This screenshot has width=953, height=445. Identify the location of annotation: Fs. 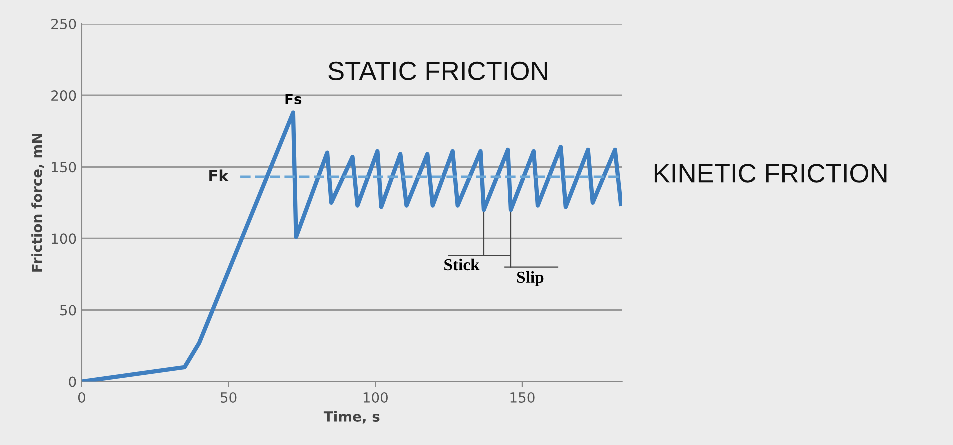
(294, 99).